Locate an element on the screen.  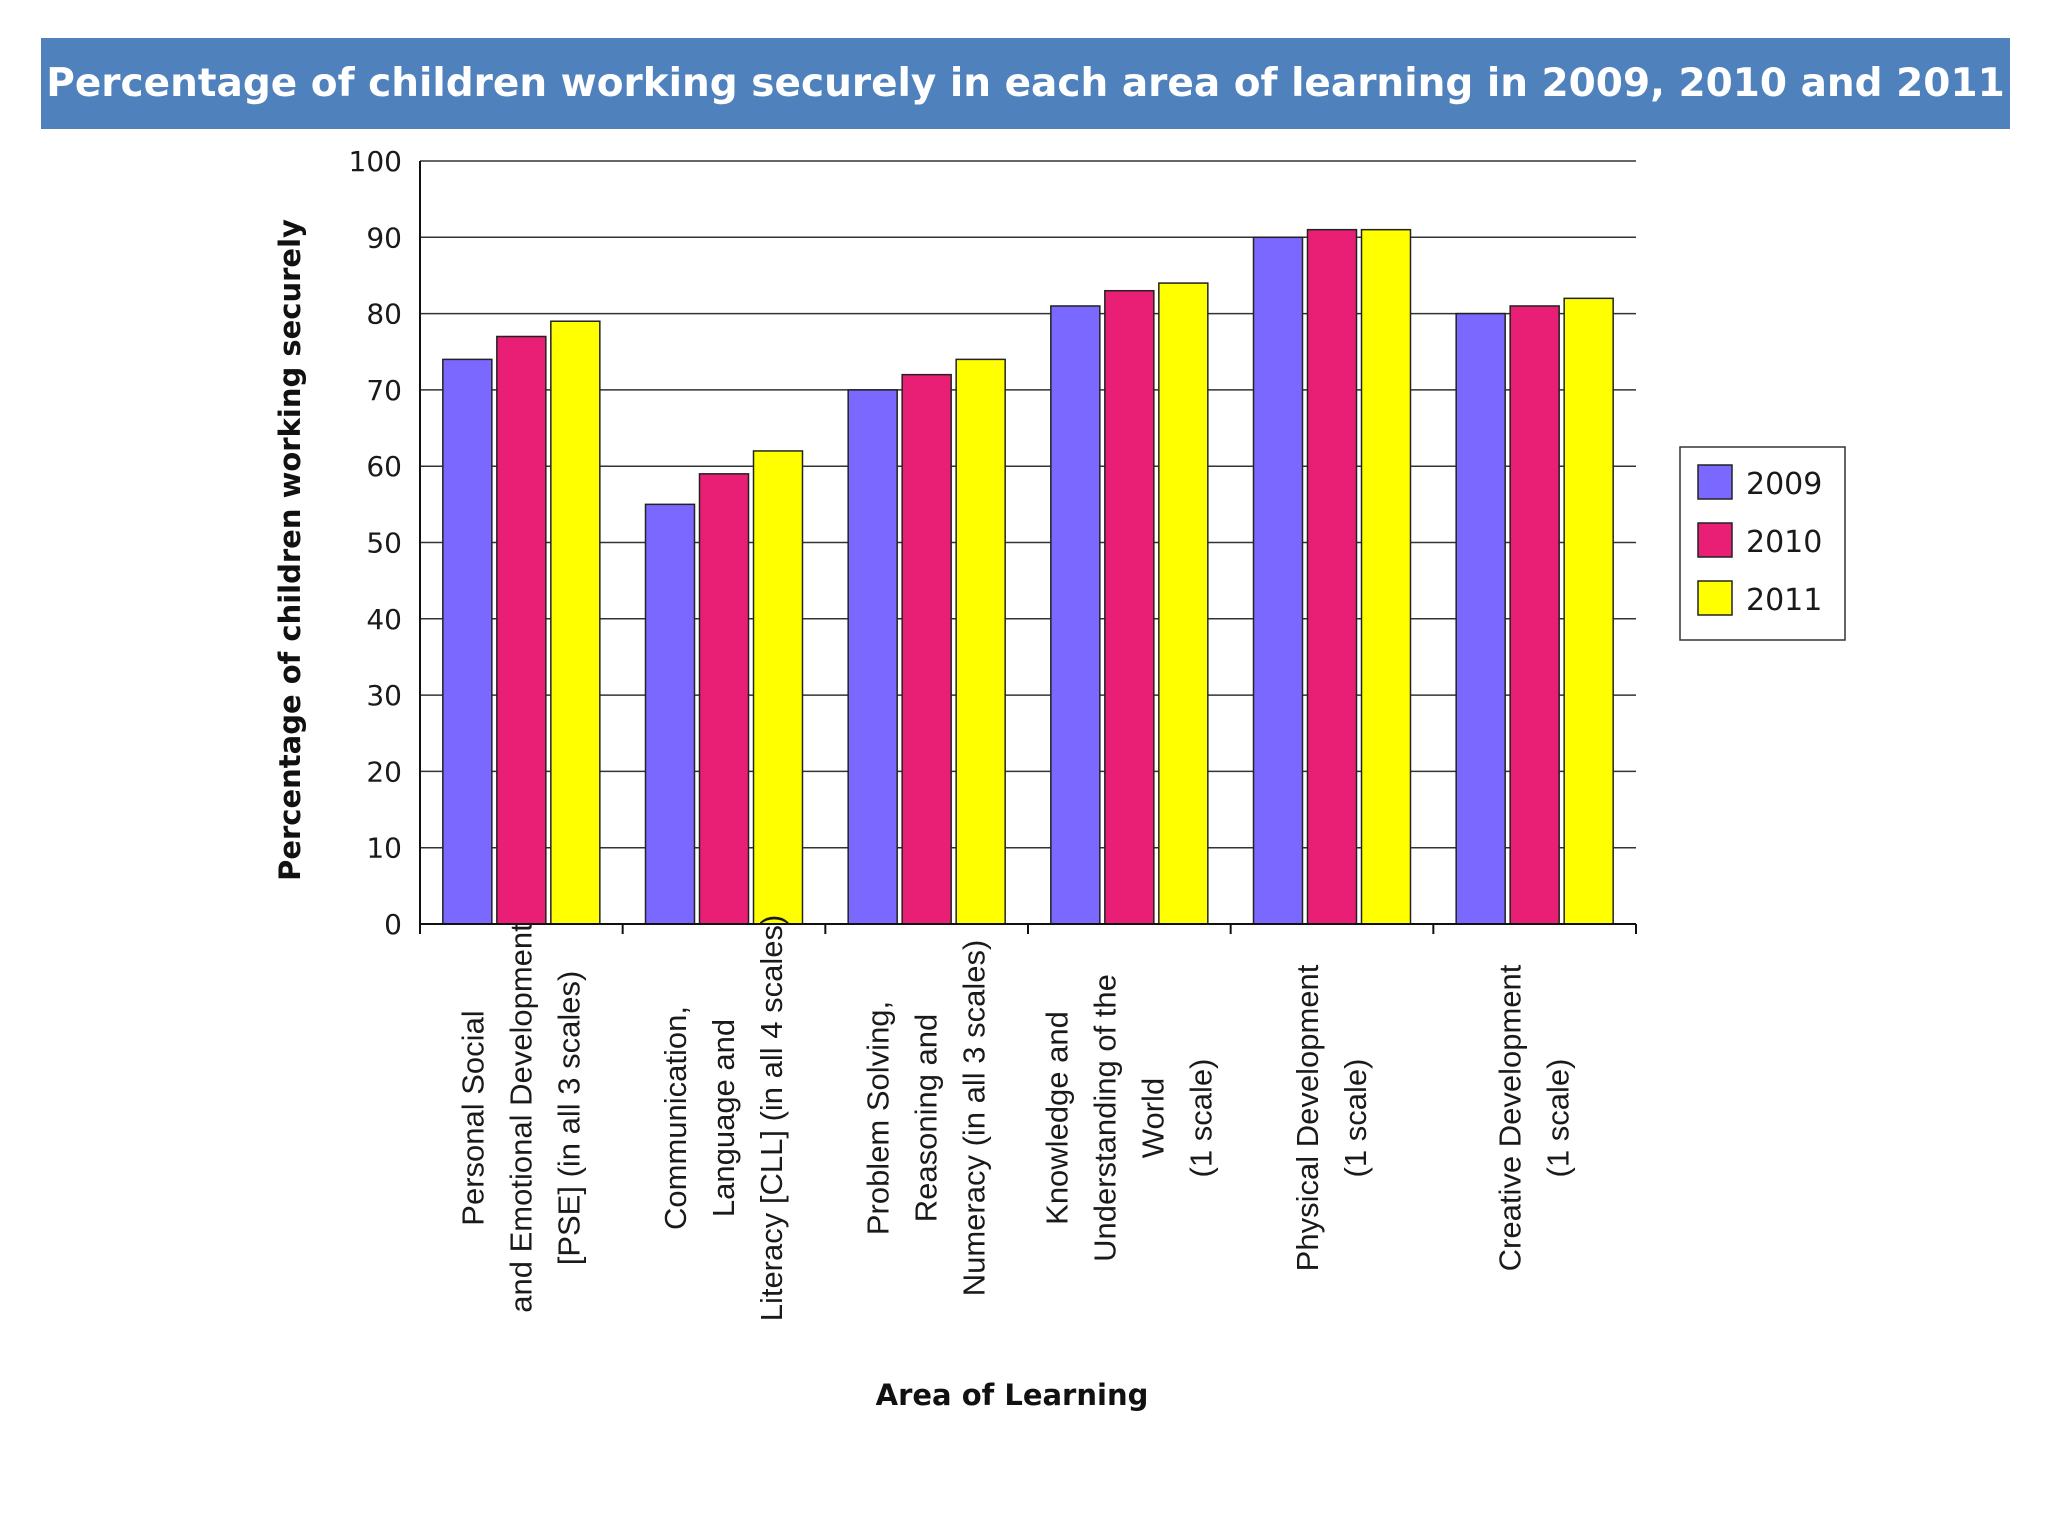
category-label-line: Understanding of the is located at coordinates (1104, 1118).